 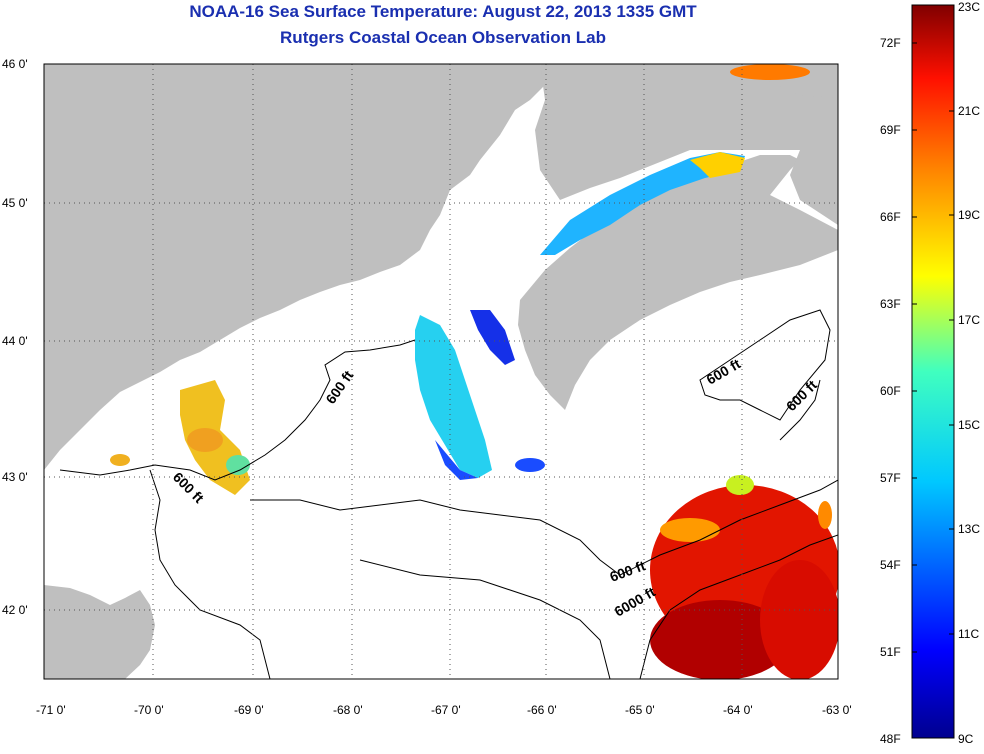 What do you see at coordinates (933, 347) in the screenshot?
I see `colorbar-ticks` at bounding box center [933, 347].